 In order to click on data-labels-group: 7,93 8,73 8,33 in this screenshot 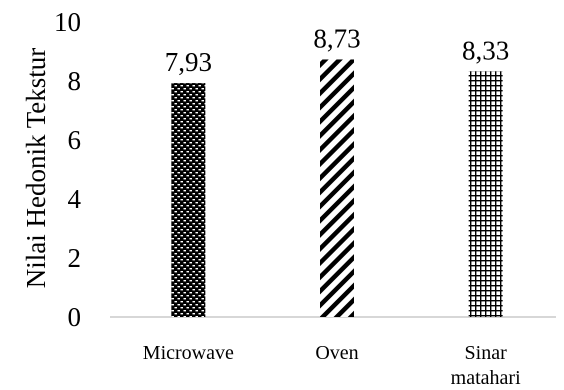, I will do `click(337, 50)`.